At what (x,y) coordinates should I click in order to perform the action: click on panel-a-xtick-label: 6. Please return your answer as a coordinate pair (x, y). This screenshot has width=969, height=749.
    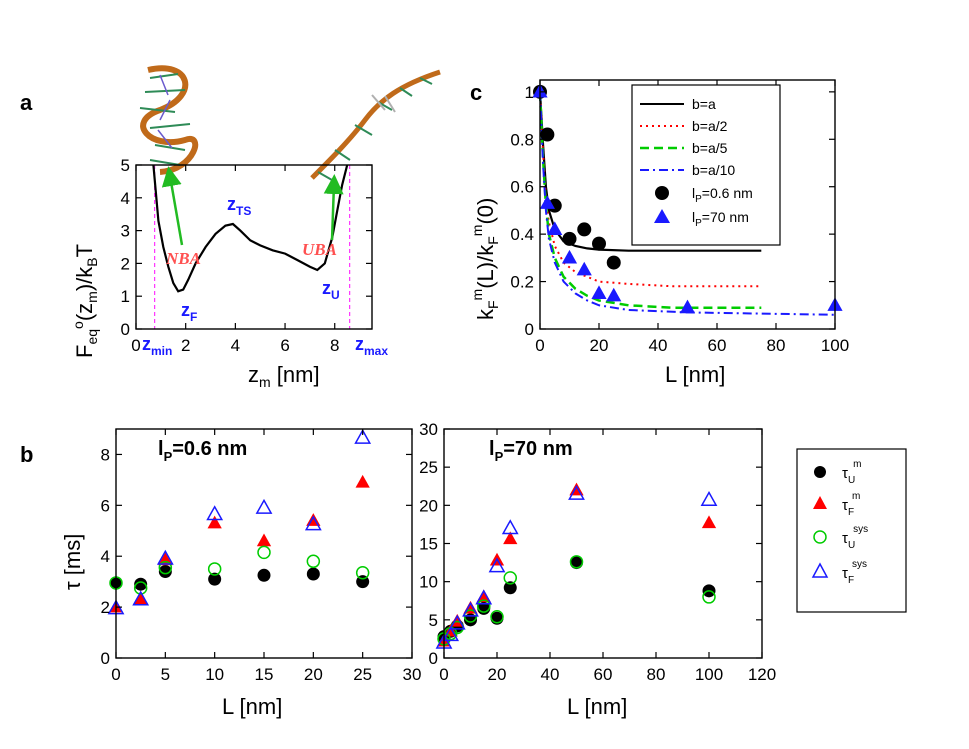
    Looking at the image, I should click on (284, 345).